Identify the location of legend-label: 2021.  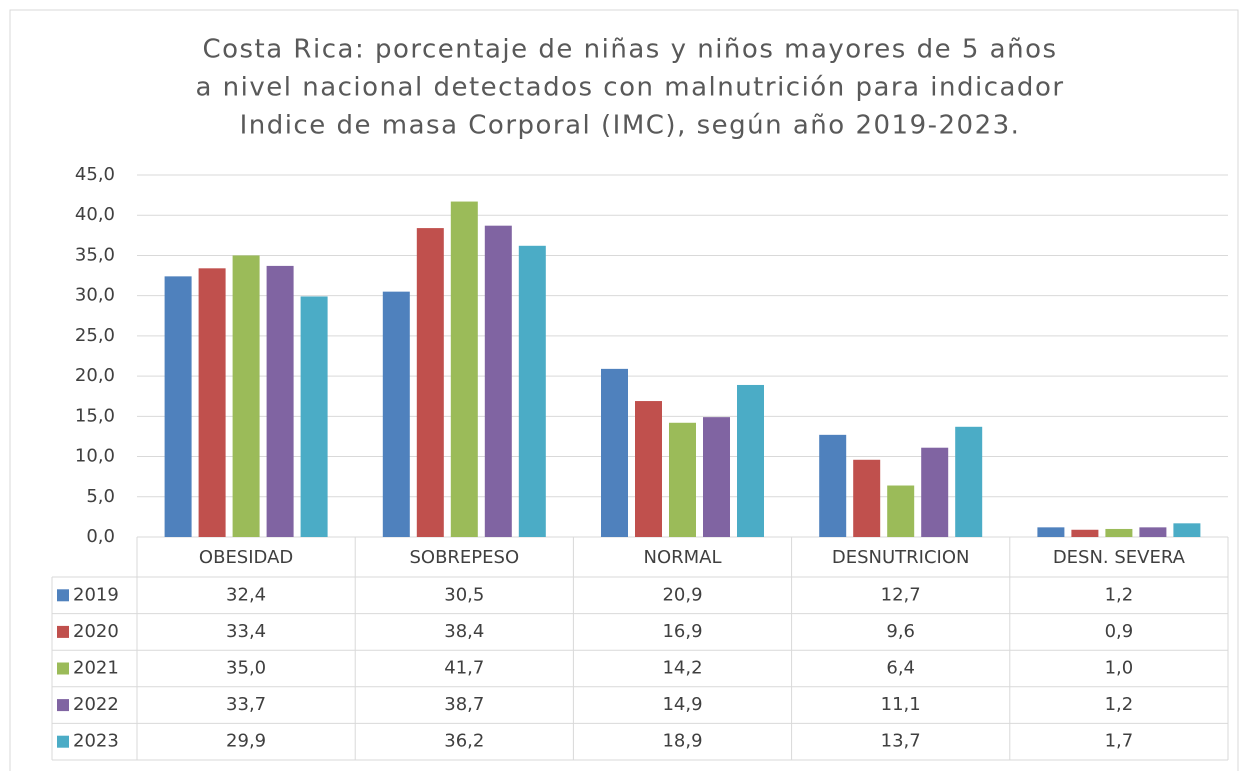
(96, 668).